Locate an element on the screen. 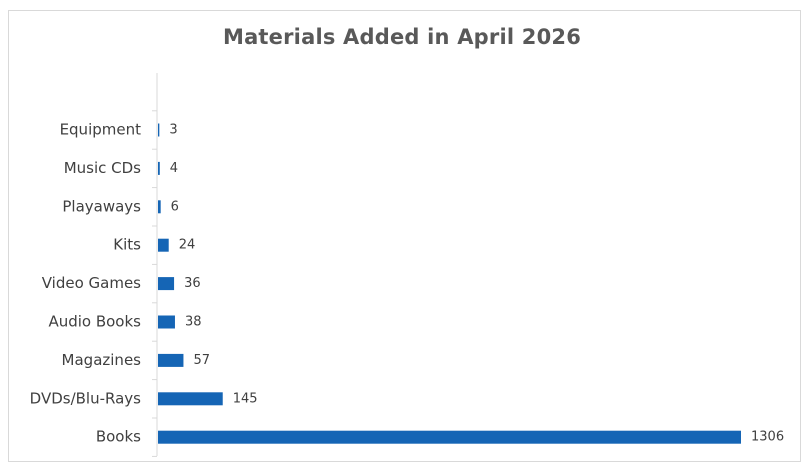 Image resolution: width=804 pixels, height=466 pixels. data-label: 38 is located at coordinates (193, 322).